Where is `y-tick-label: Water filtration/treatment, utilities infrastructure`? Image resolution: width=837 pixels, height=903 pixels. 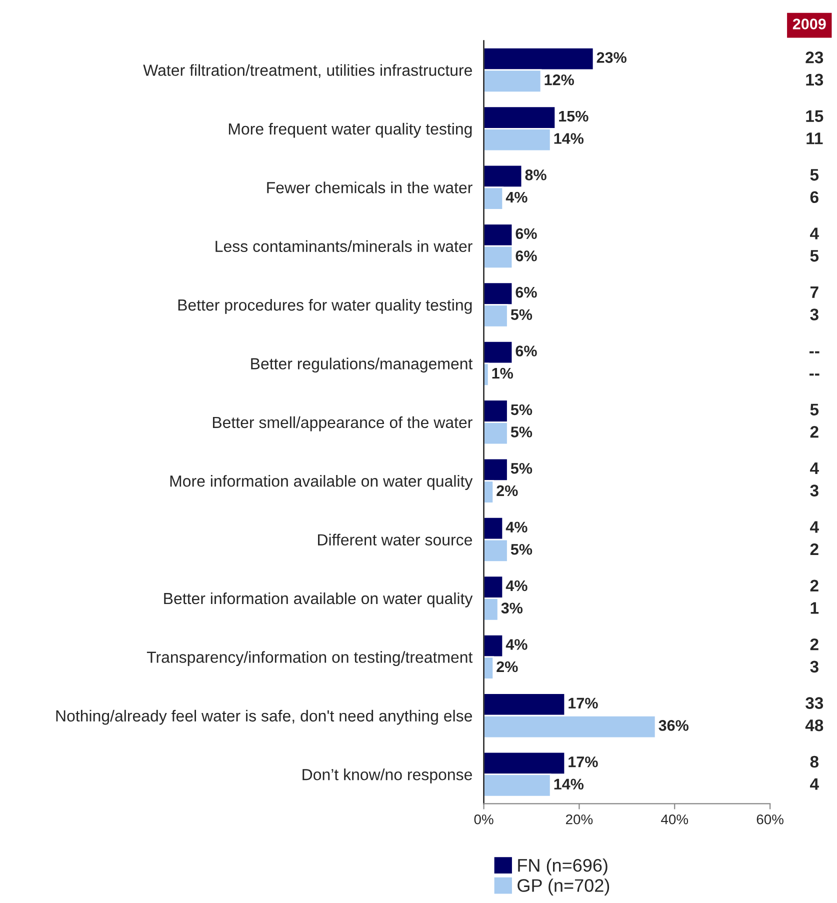
y-tick-label: Water filtration/treatment, utilities infrastructure is located at coordinates (307, 71).